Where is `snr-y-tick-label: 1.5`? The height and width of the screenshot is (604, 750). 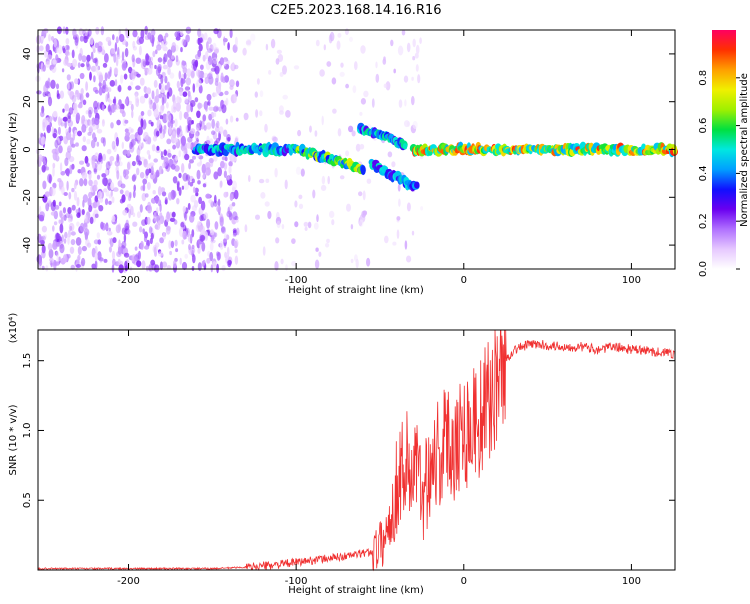 snr-y-tick-label: 1.5 is located at coordinates (27, 361).